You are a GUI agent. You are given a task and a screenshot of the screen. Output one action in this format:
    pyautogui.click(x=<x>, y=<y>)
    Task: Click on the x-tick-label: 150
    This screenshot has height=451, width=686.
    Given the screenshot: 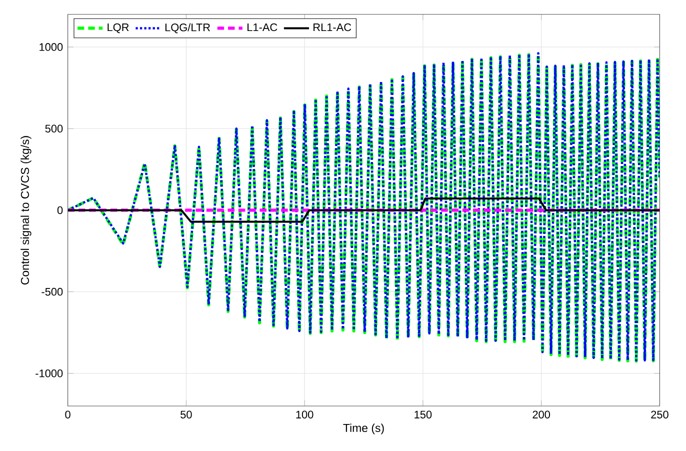 What is the action you would take?
    pyautogui.click(x=423, y=414)
    